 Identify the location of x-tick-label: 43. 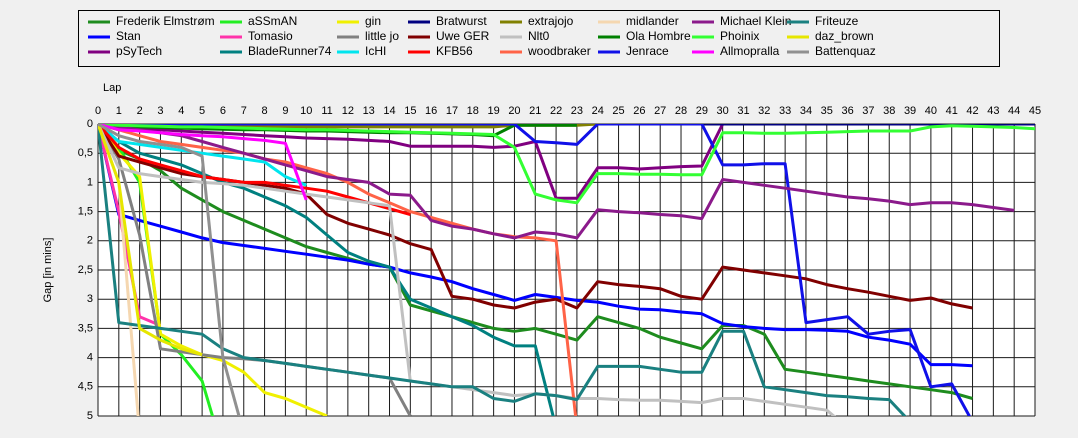
(993, 111).